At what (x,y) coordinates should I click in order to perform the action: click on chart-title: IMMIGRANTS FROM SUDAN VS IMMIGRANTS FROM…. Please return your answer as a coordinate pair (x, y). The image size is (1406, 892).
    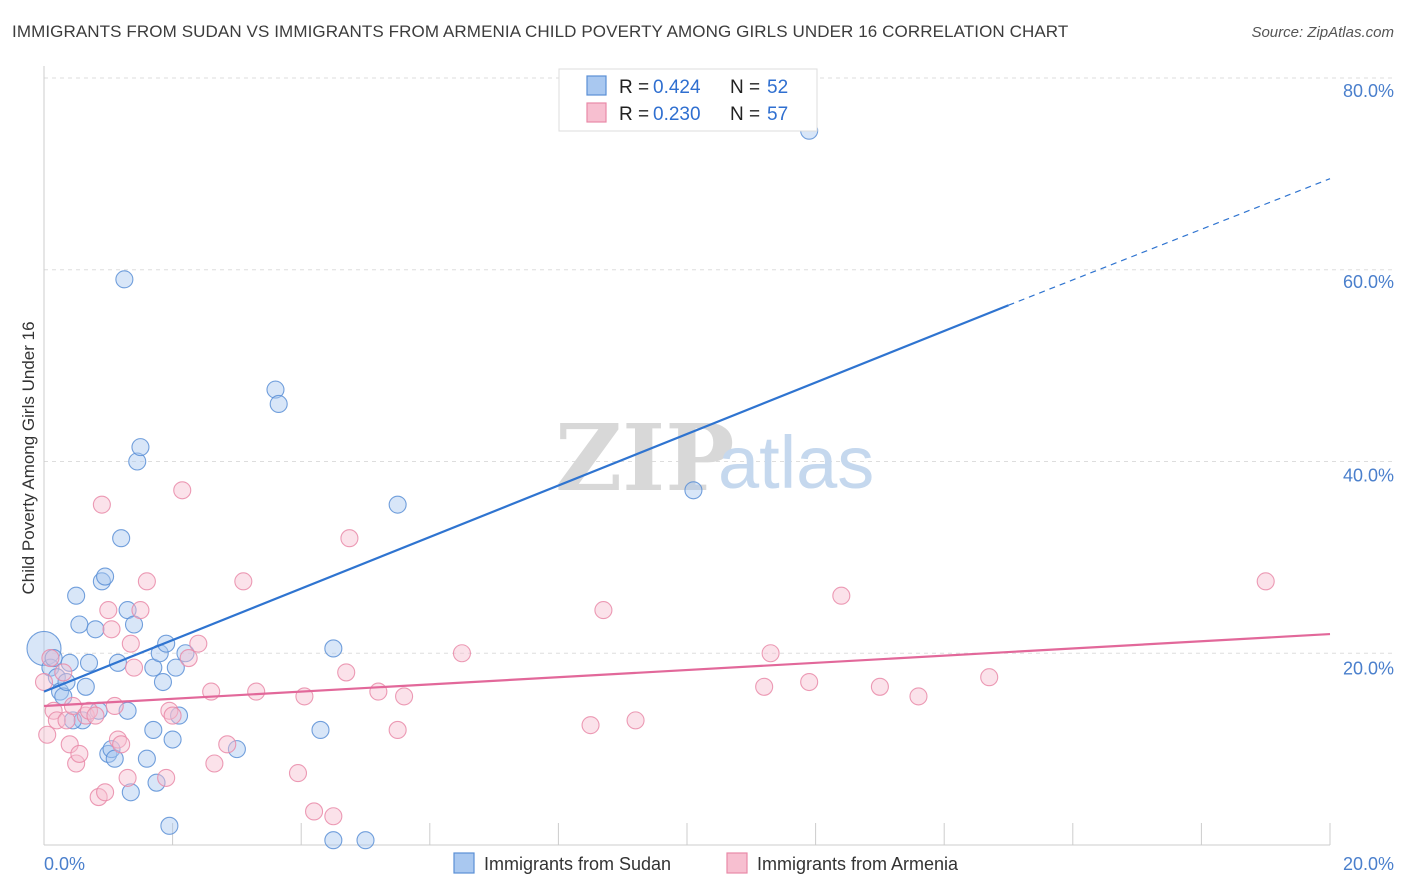
    Looking at the image, I should click on (540, 31).